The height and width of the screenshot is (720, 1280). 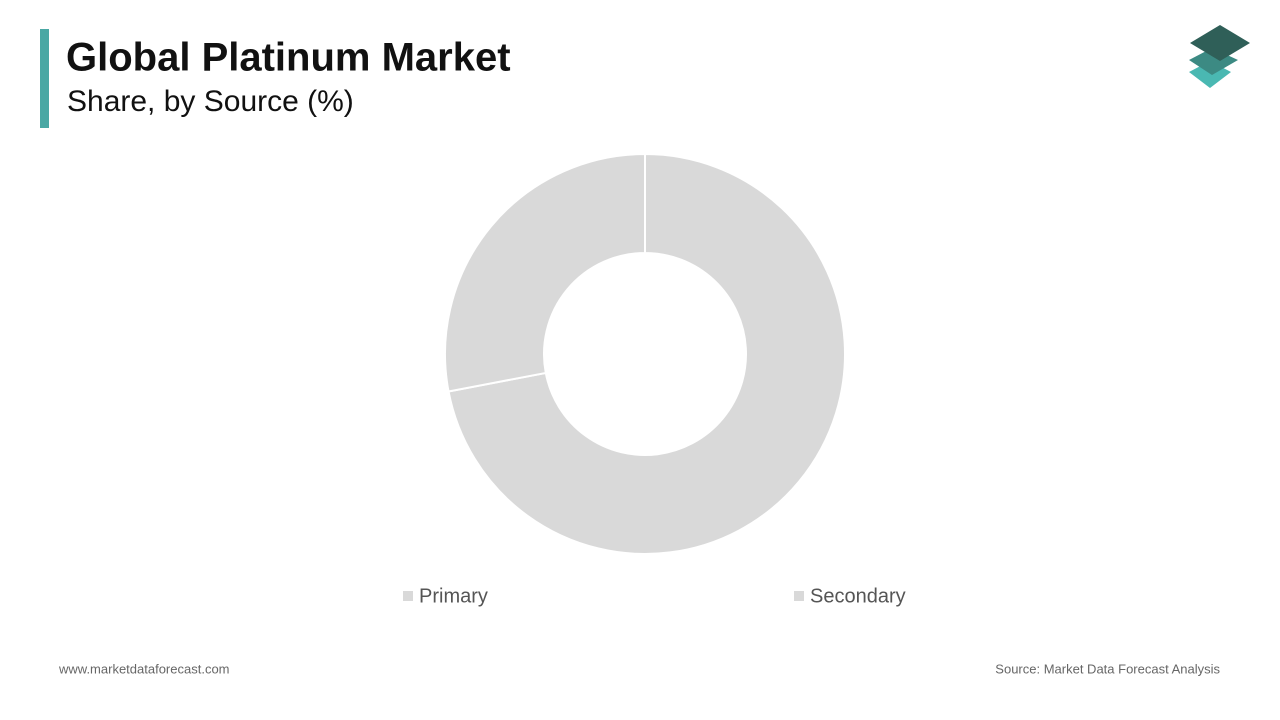 What do you see at coordinates (210, 101) in the screenshot?
I see `chart-subtitle: Share, by Source (%)` at bounding box center [210, 101].